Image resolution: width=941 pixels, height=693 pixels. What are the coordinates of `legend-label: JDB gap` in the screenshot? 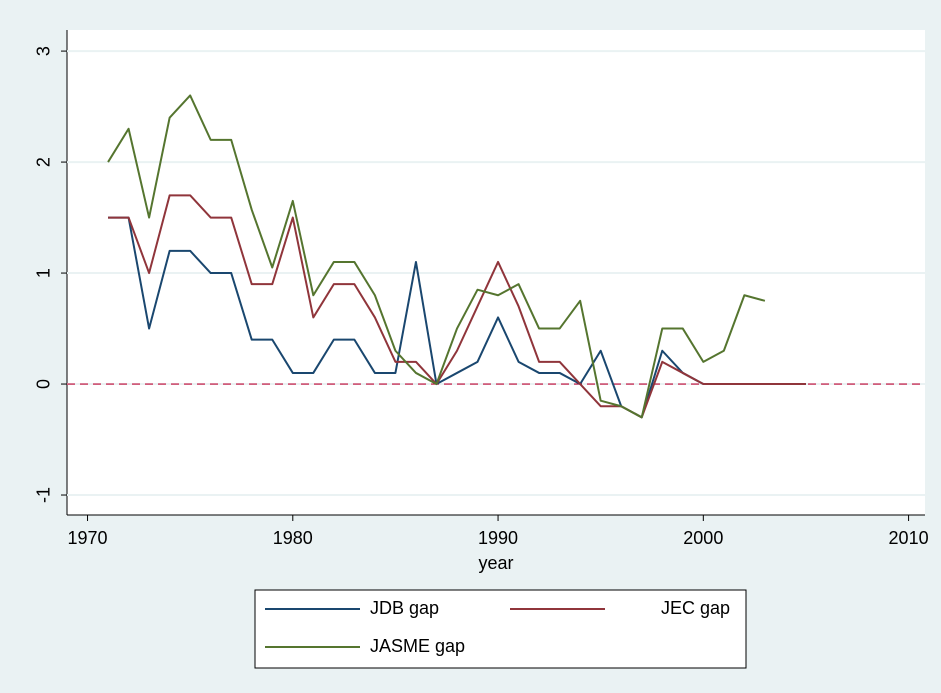 It's located at (404, 608).